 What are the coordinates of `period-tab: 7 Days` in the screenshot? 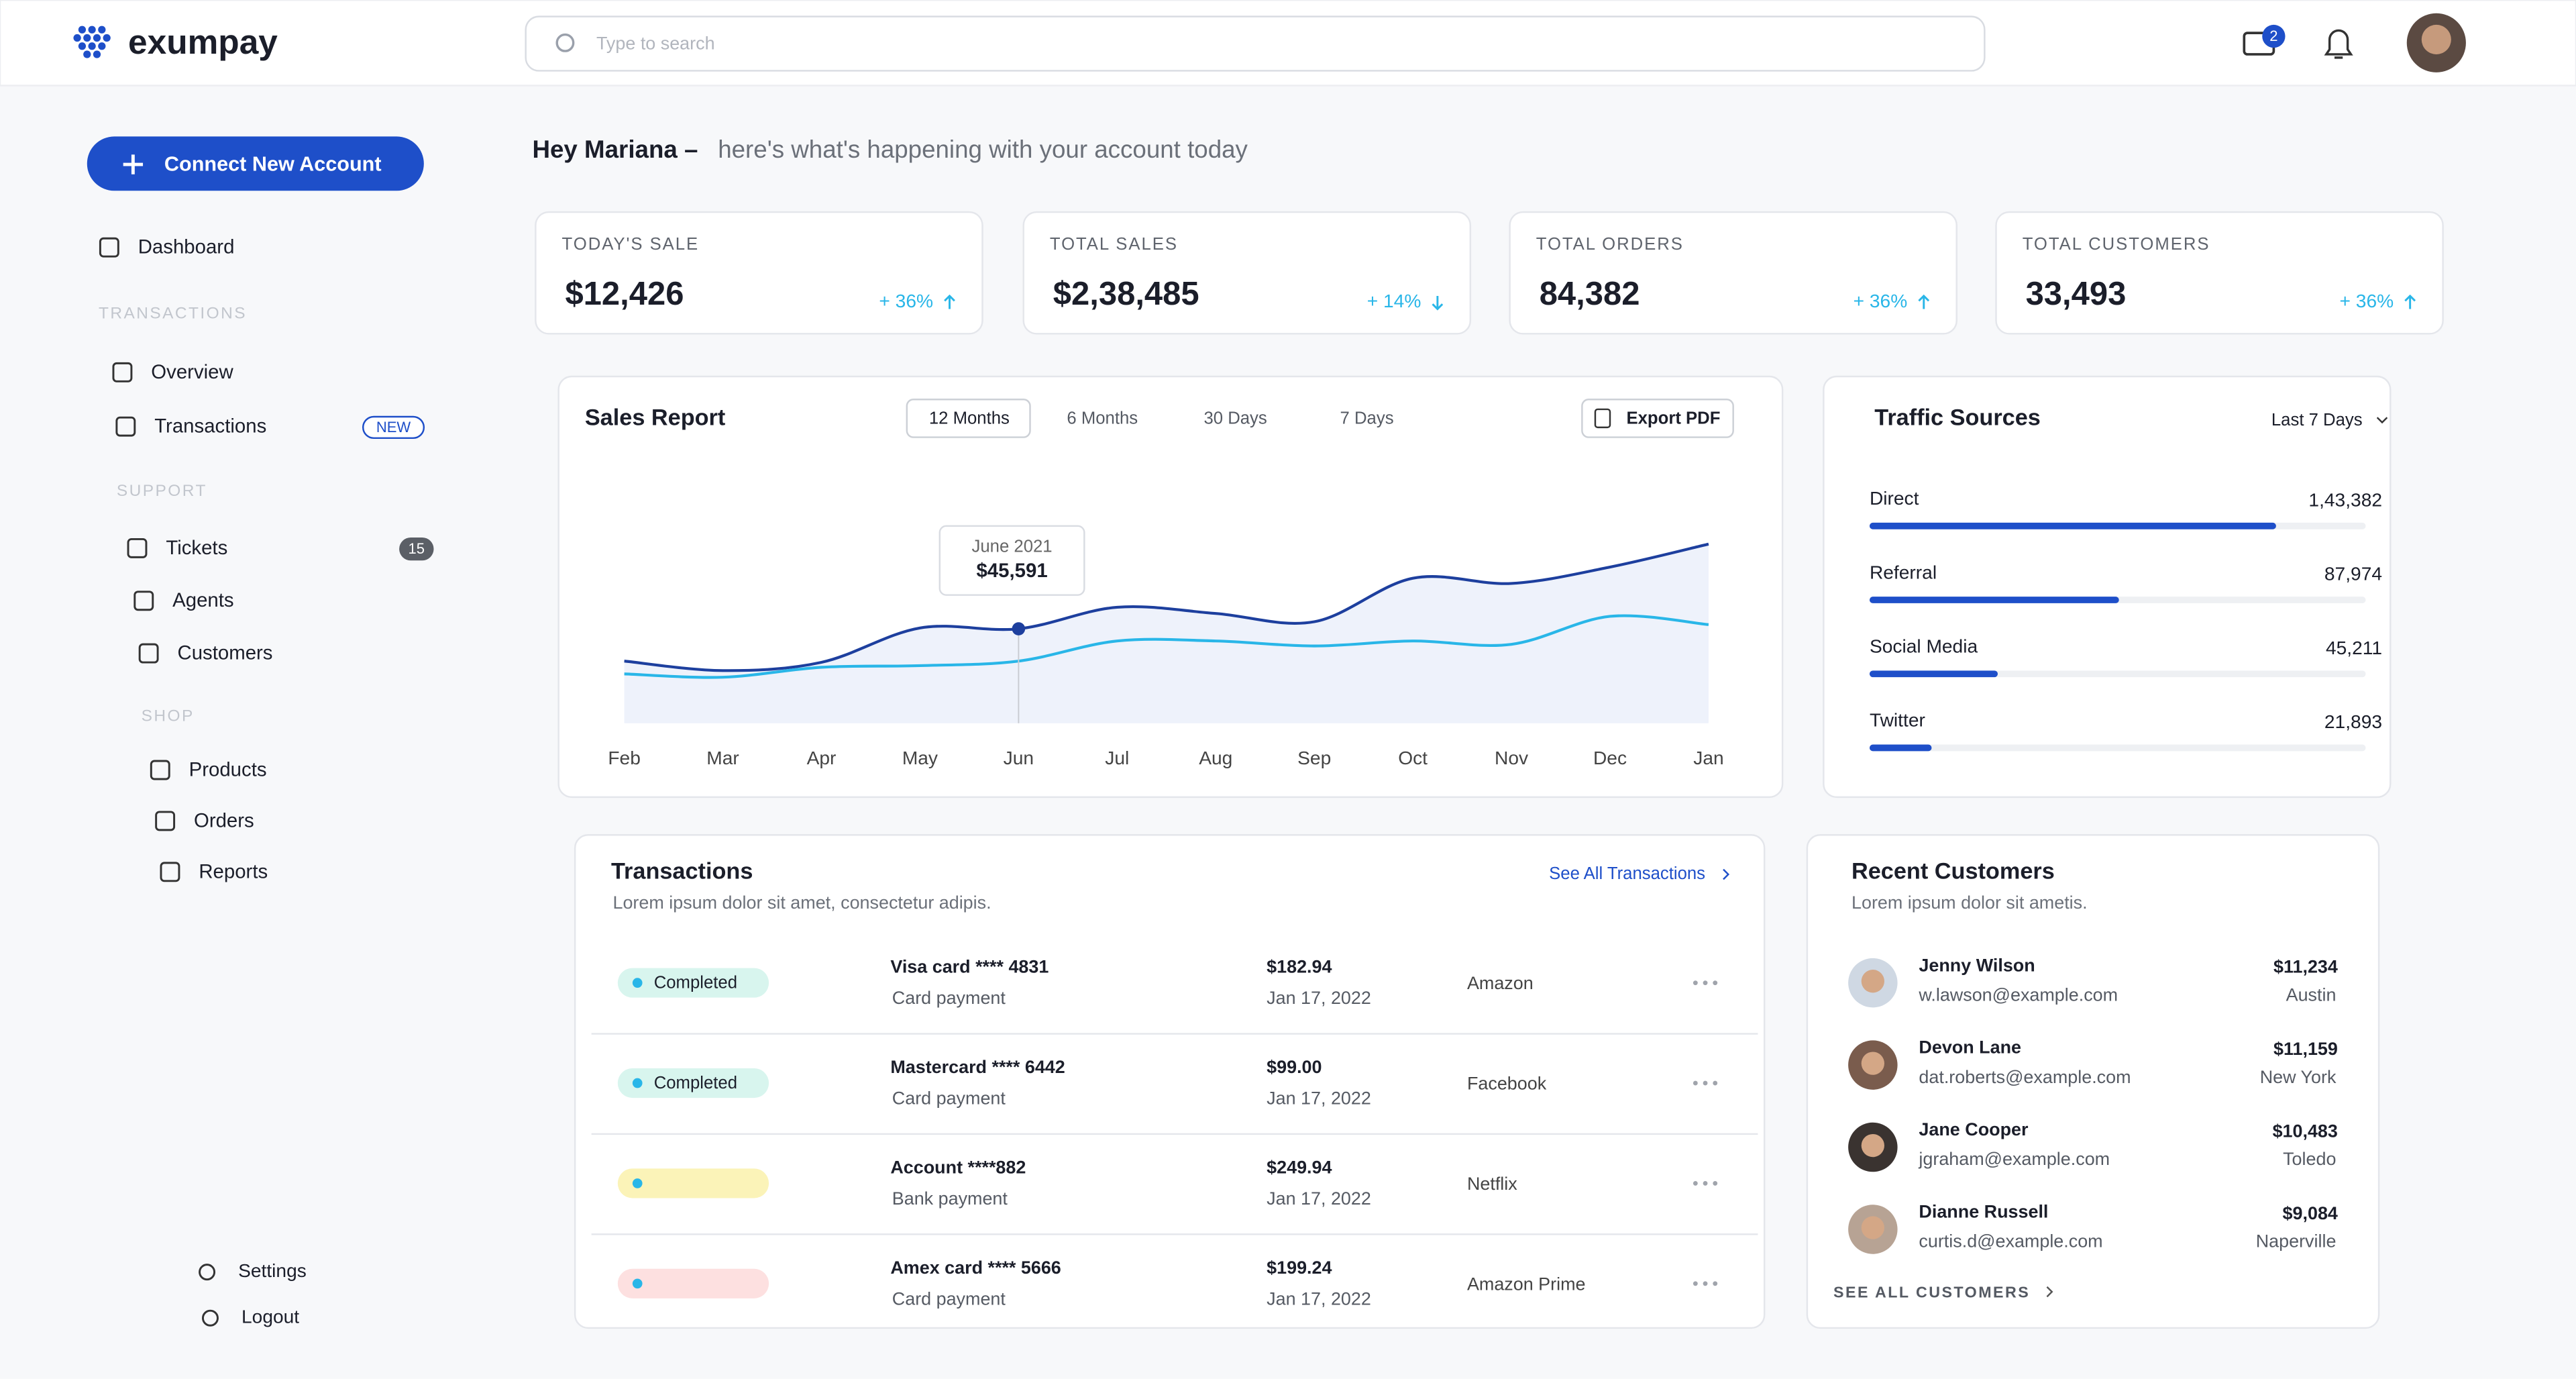 It's located at (1367, 418).